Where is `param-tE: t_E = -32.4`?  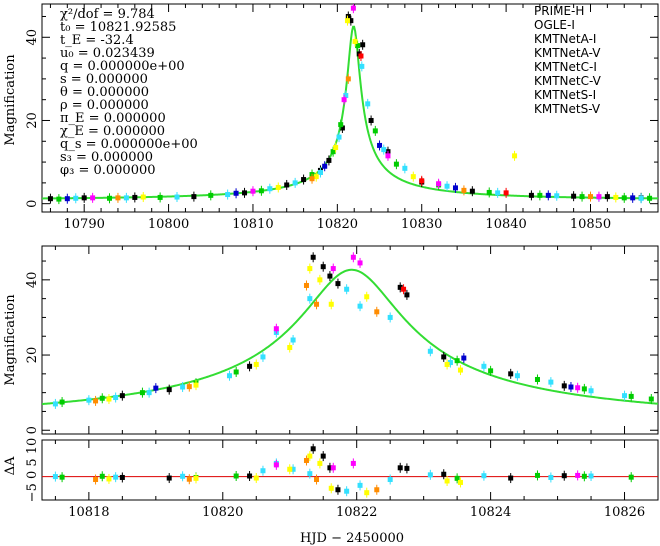 param-tE: t_E = -32.4 is located at coordinates (97, 40).